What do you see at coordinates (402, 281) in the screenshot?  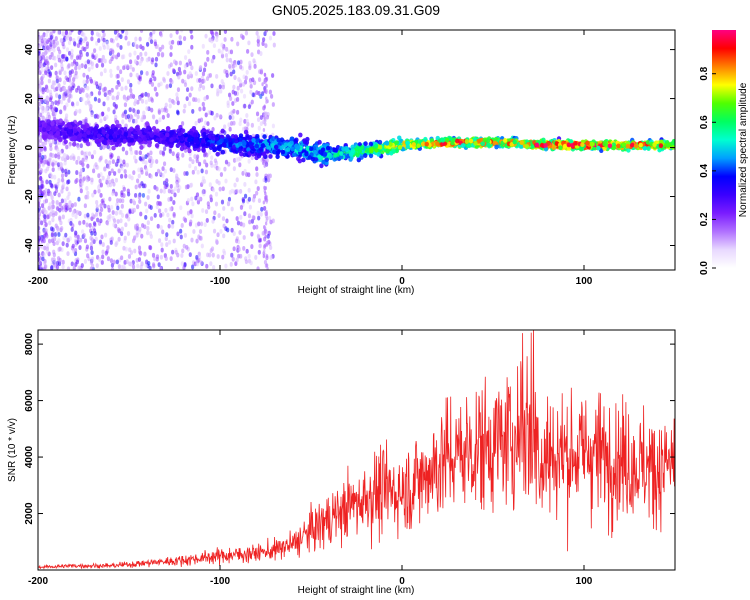 I see `spectrogram-x-tick-label: 0` at bounding box center [402, 281].